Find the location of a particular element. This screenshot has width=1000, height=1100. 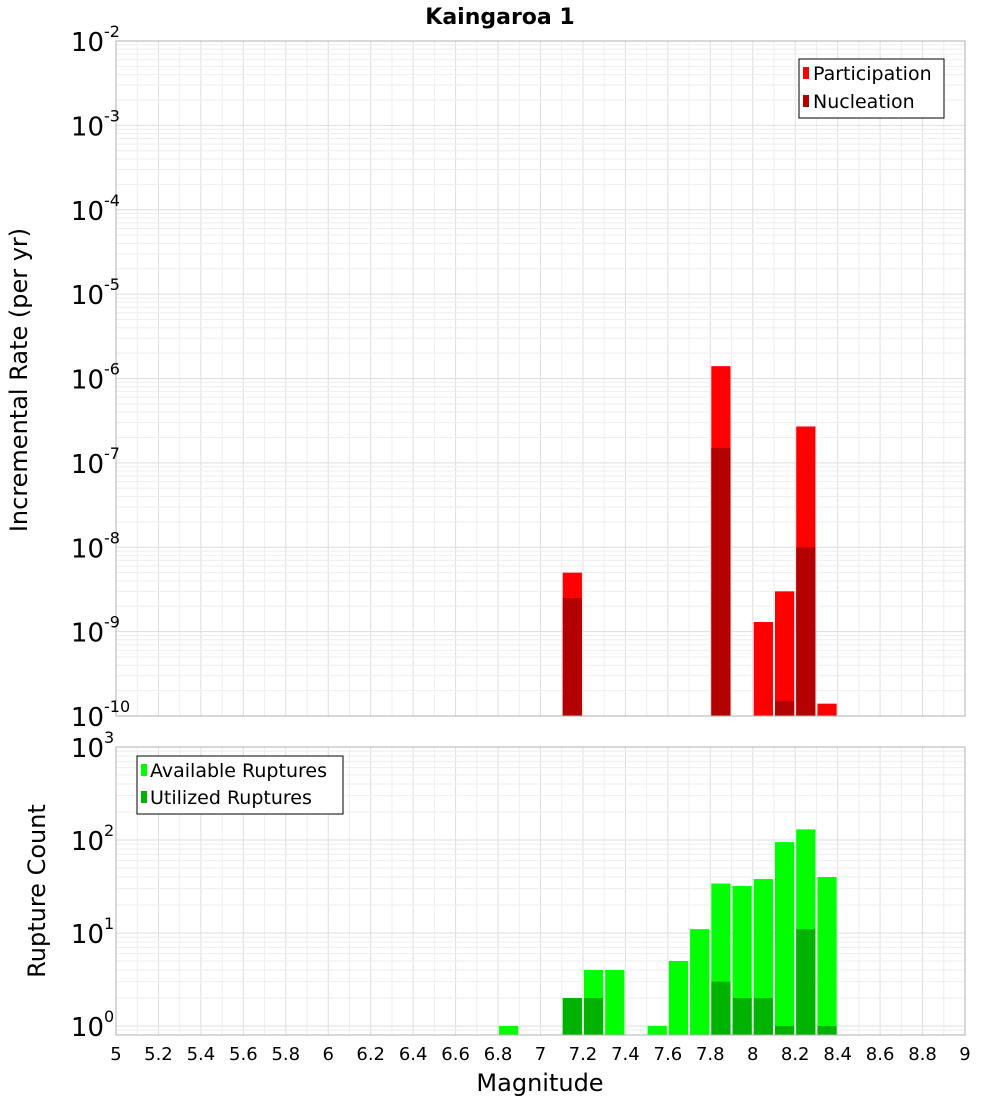

count-y-tick-exponent: 3 is located at coordinates (109, 737).